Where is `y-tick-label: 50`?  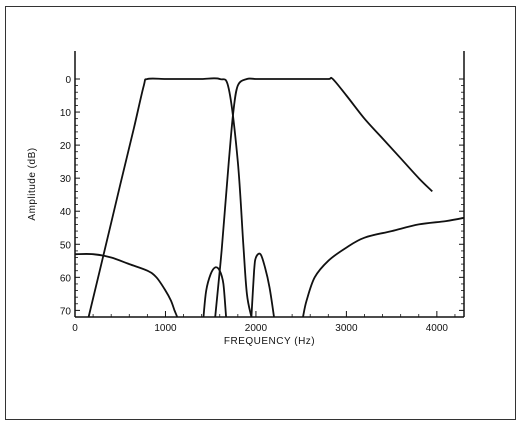
y-tick-label: 50 is located at coordinates (66, 245).